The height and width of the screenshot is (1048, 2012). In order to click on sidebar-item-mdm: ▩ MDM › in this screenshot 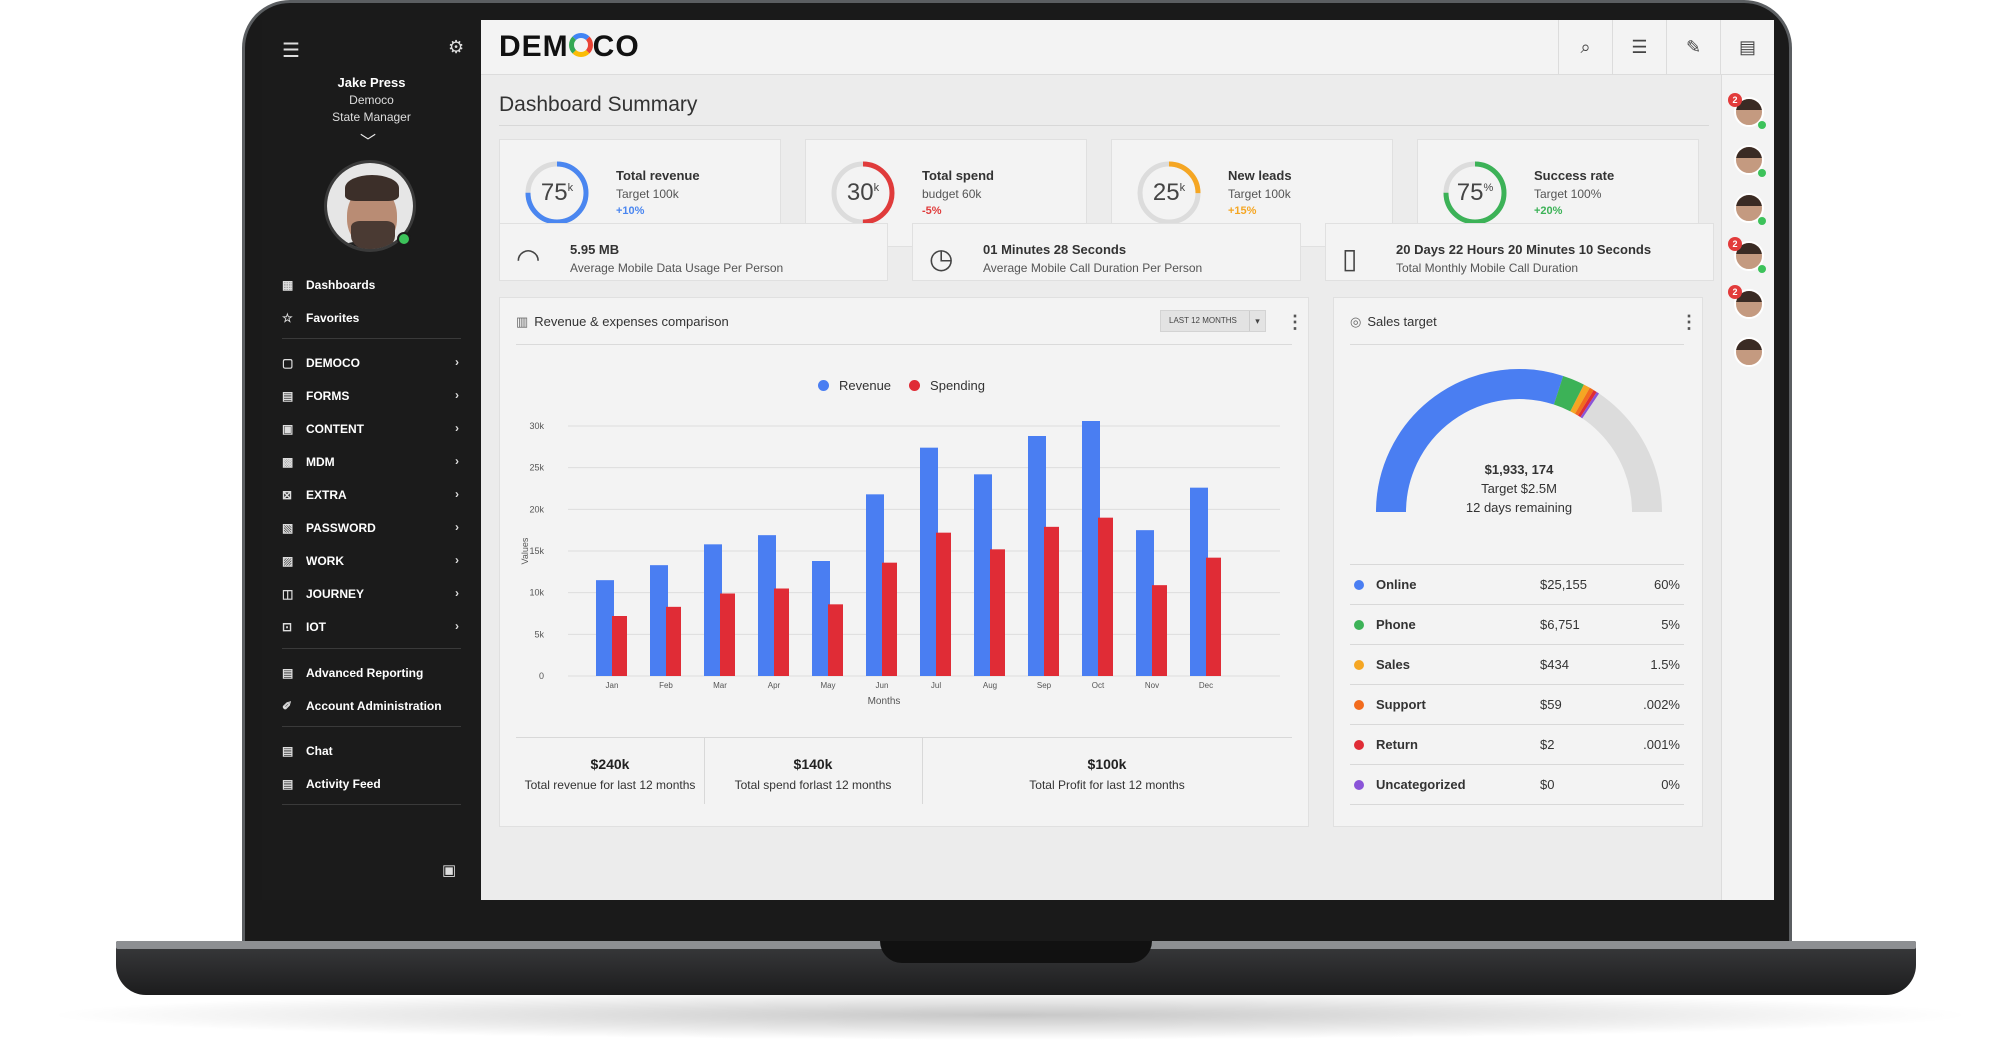, I will do `click(371, 461)`.